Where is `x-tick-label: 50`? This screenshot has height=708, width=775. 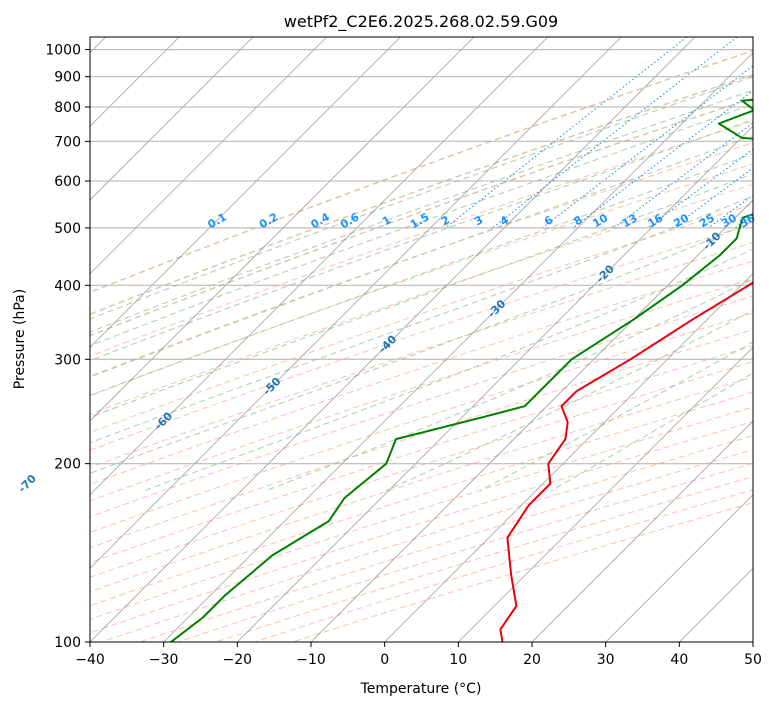 x-tick-label: 50 is located at coordinates (753, 660).